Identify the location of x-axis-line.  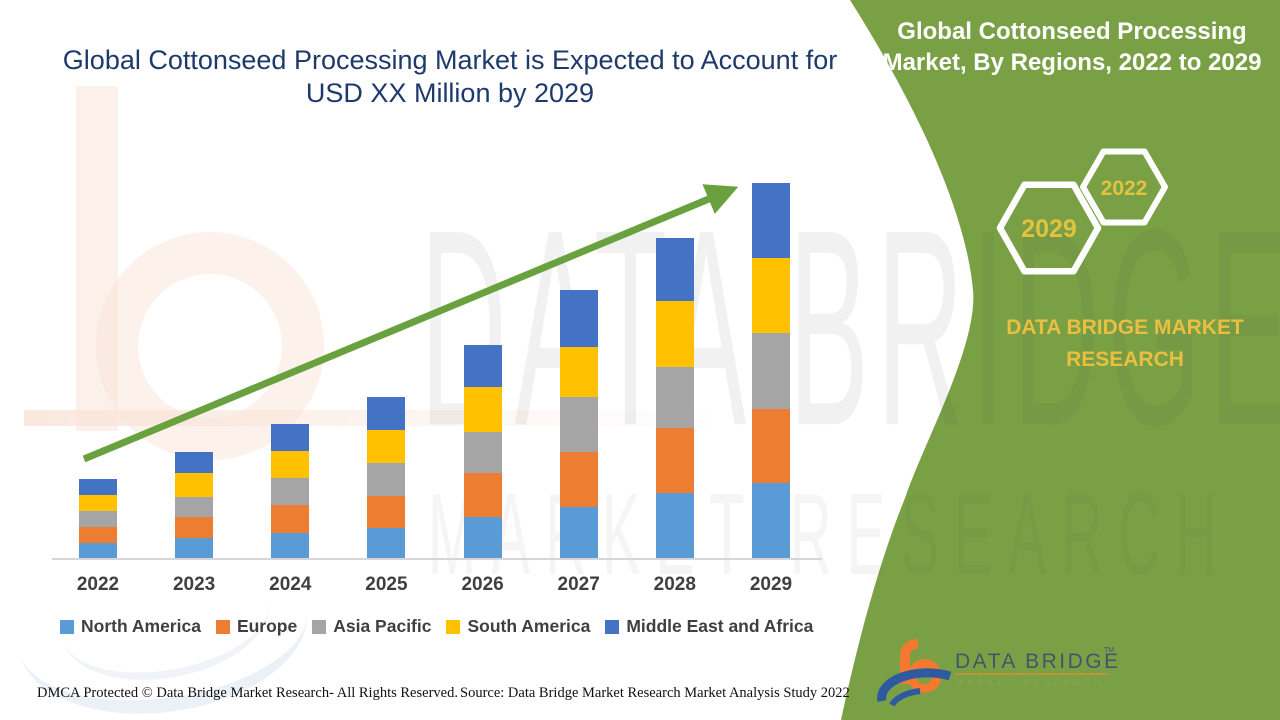
(437, 559).